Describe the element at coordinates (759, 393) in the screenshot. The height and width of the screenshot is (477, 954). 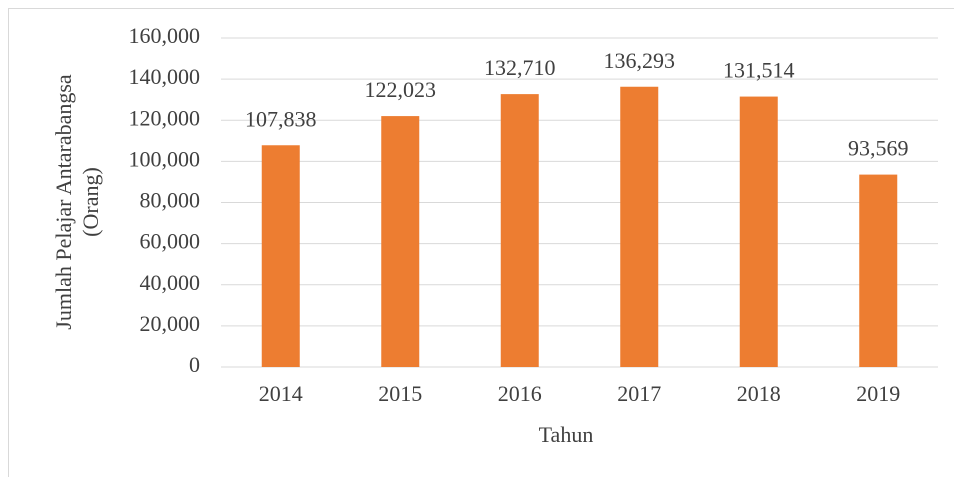
I see `x-tick-label: 2018` at that location.